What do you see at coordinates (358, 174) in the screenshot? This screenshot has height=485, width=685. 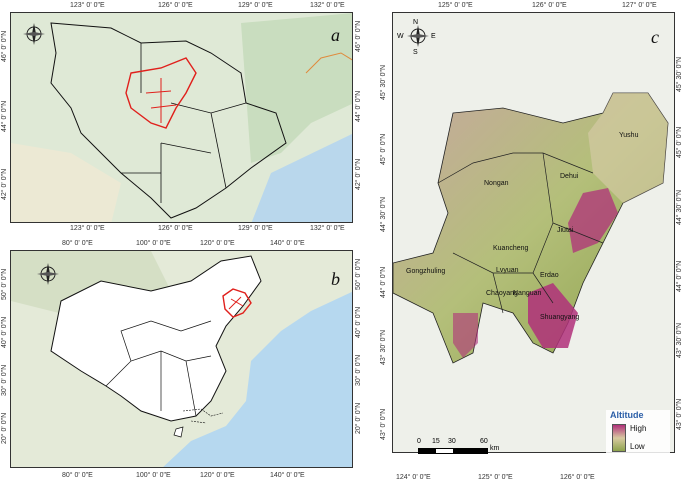 I see `a-y-tick-right-3: 42° 0' 0"N` at bounding box center [358, 174].